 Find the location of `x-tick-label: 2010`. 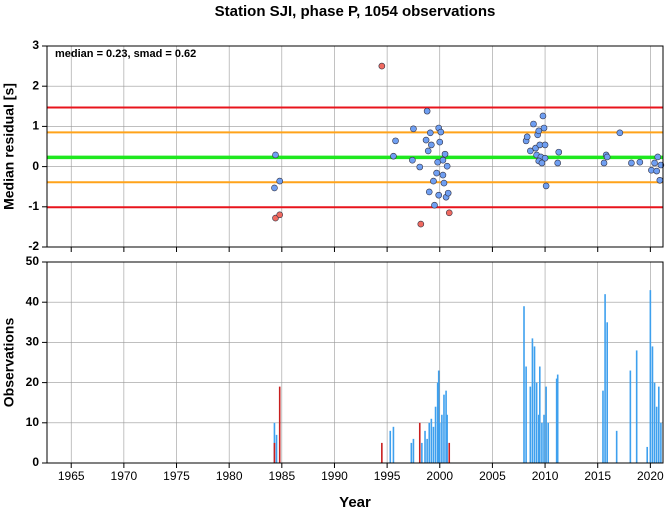

x-tick-label: 2010 is located at coordinates (545, 476).